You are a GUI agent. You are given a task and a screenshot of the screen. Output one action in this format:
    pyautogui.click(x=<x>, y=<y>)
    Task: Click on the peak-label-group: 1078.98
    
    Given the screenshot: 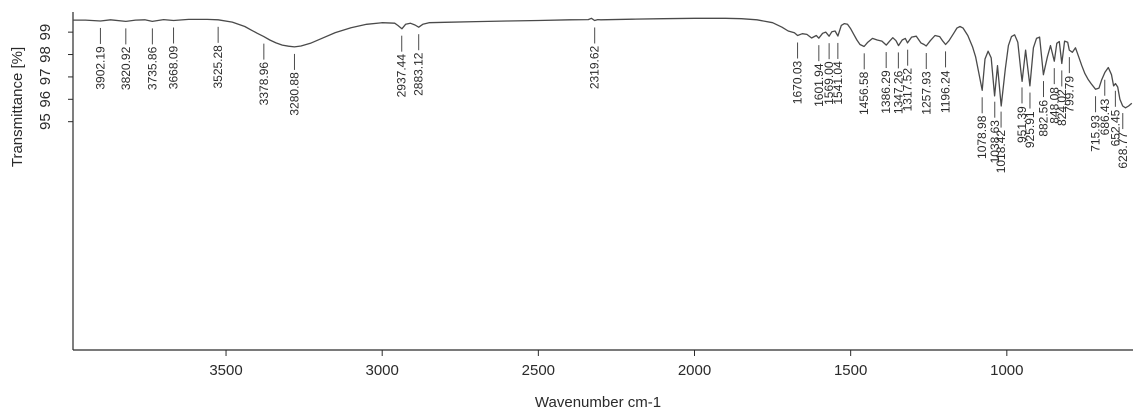 What is the action you would take?
    pyautogui.click(x=982, y=128)
    